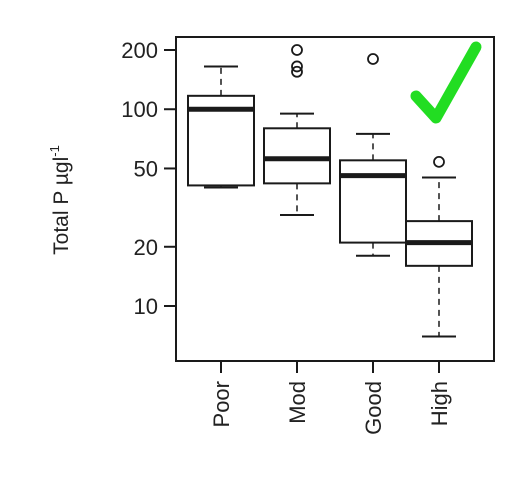 This screenshot has width=521, height=479. What do you see at coordinates (373, 155) in the screenshot?
I see `box-good` at bounding box center [373, 155].